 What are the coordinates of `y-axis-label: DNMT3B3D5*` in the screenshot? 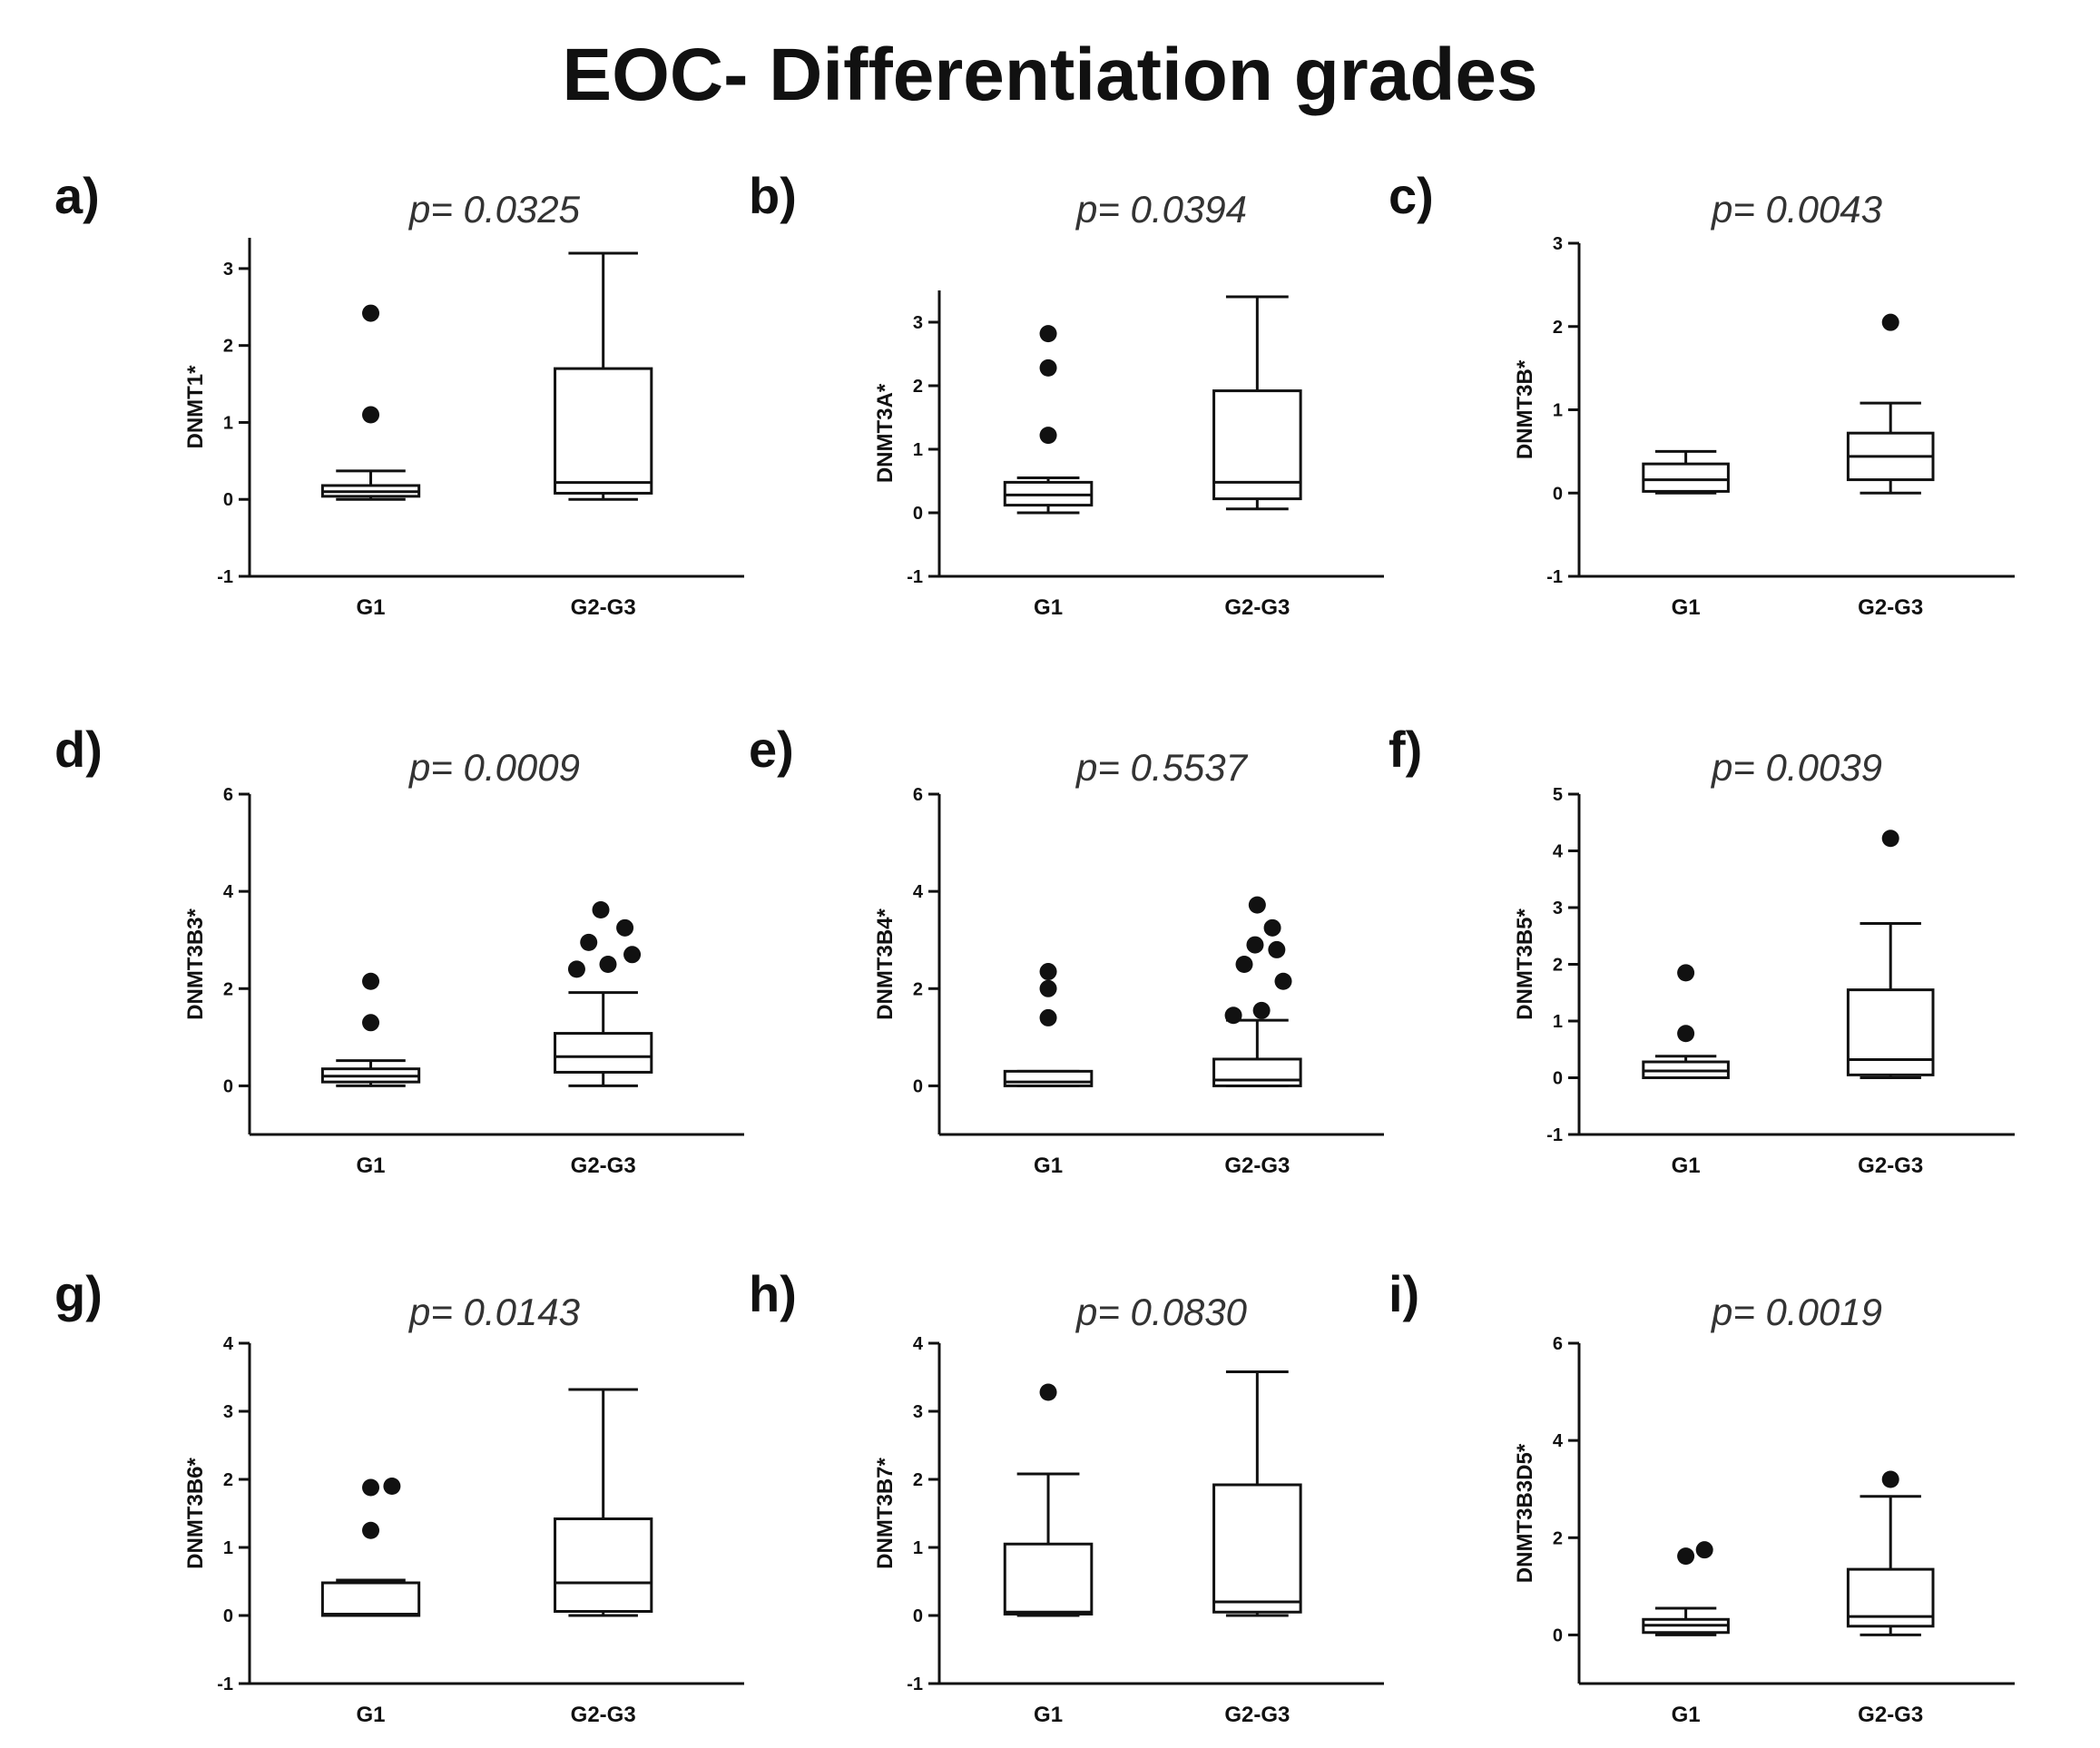 It's located at (1525, 1513).